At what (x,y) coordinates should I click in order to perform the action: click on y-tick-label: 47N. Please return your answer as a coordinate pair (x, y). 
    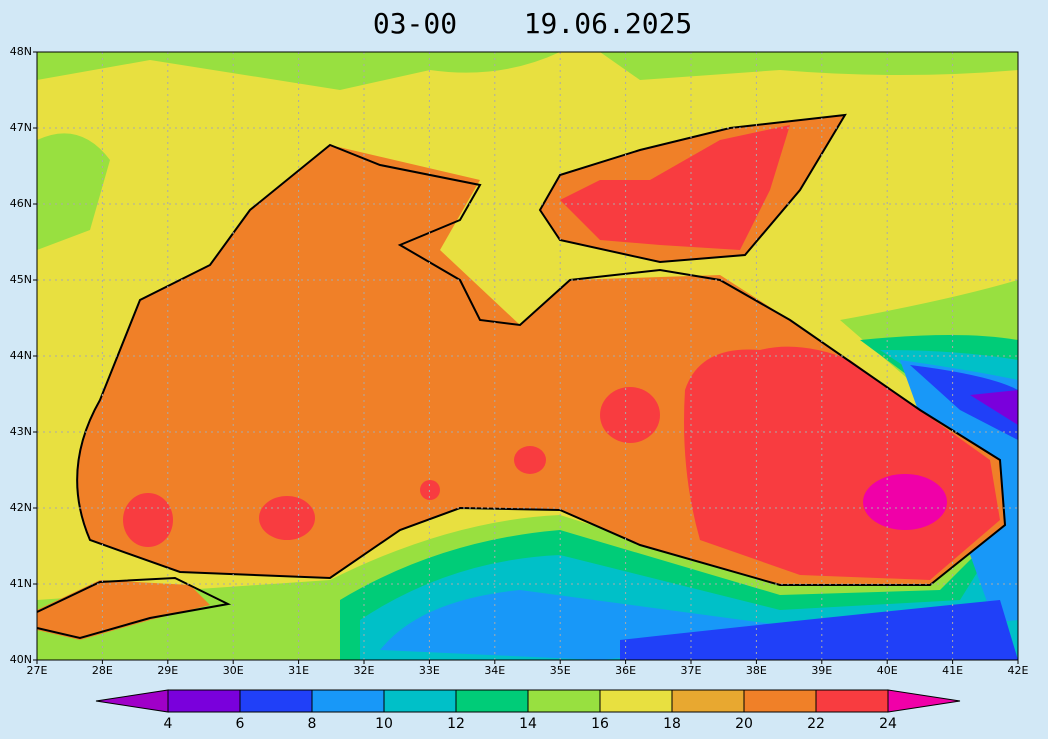
    Looking at the image, I should click on (21, 127).